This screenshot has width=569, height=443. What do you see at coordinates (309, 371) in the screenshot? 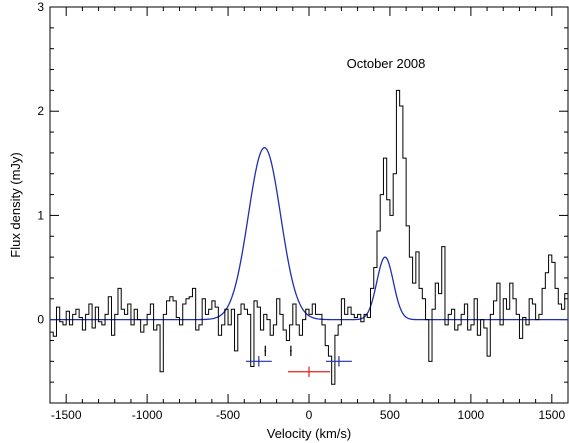
I see `marker-red` at bounding box center [309, 371].